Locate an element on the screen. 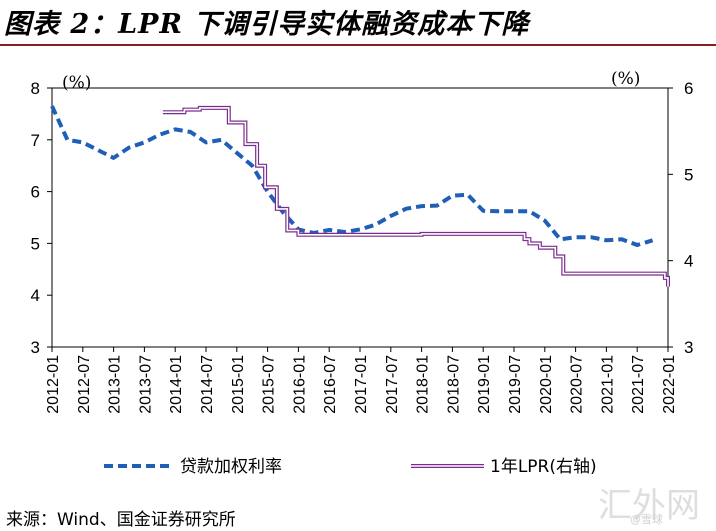 The height and width of the screenshot is (531, 716). legend: 贷款加权利率 1年LPR(右轴) is located at coordinates (350, 467).